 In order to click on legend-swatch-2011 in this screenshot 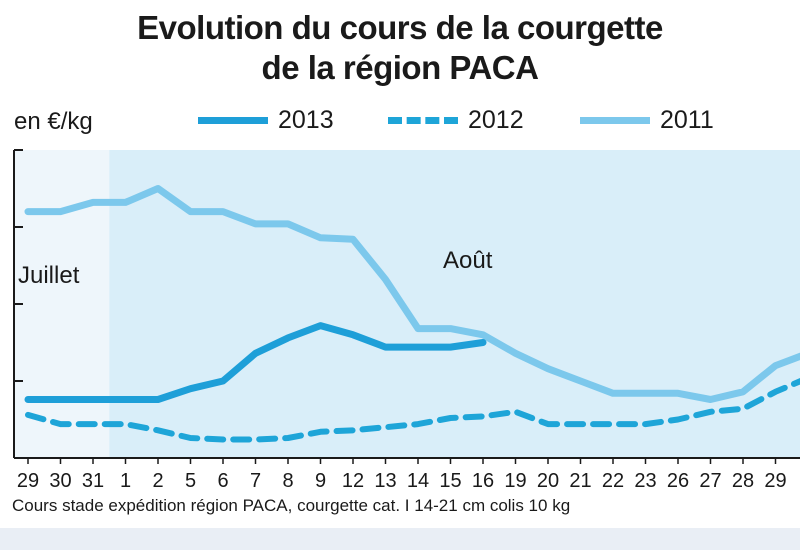, I will do `click(615, 120)`.